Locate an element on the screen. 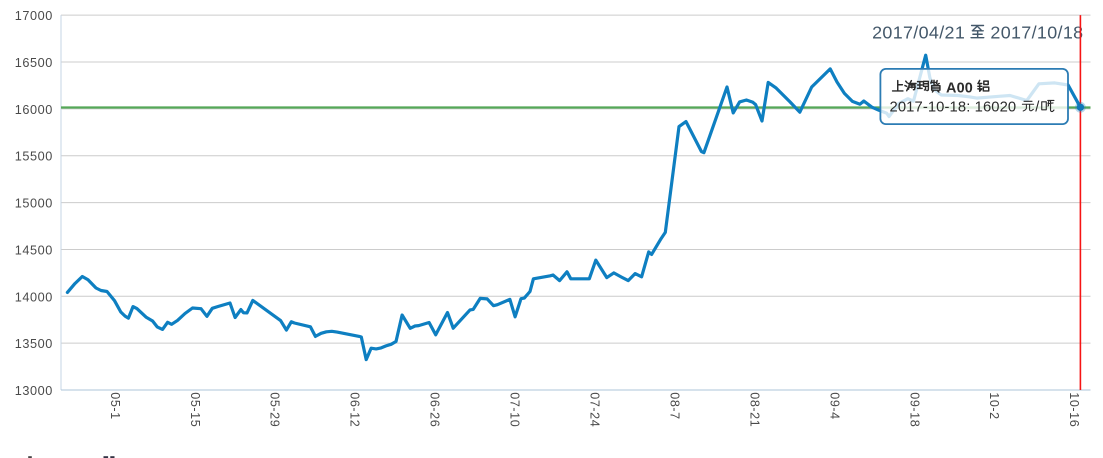 This screenshot has width=1103, height=458. svg-text: 09-4 is located at coordinates (834, 405).